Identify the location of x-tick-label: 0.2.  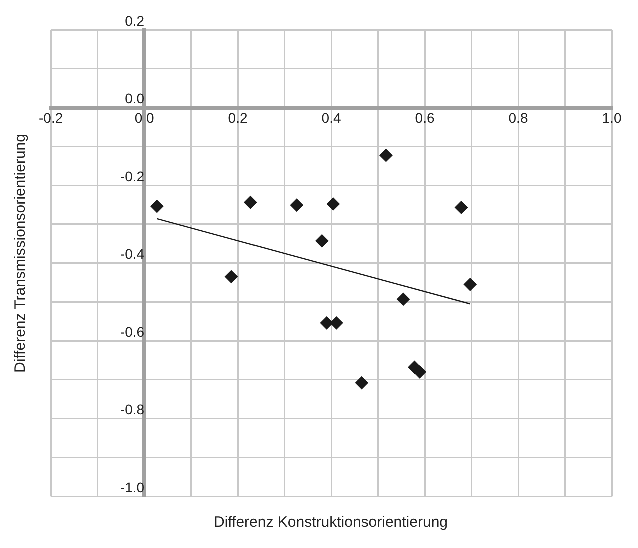
(238, 118).